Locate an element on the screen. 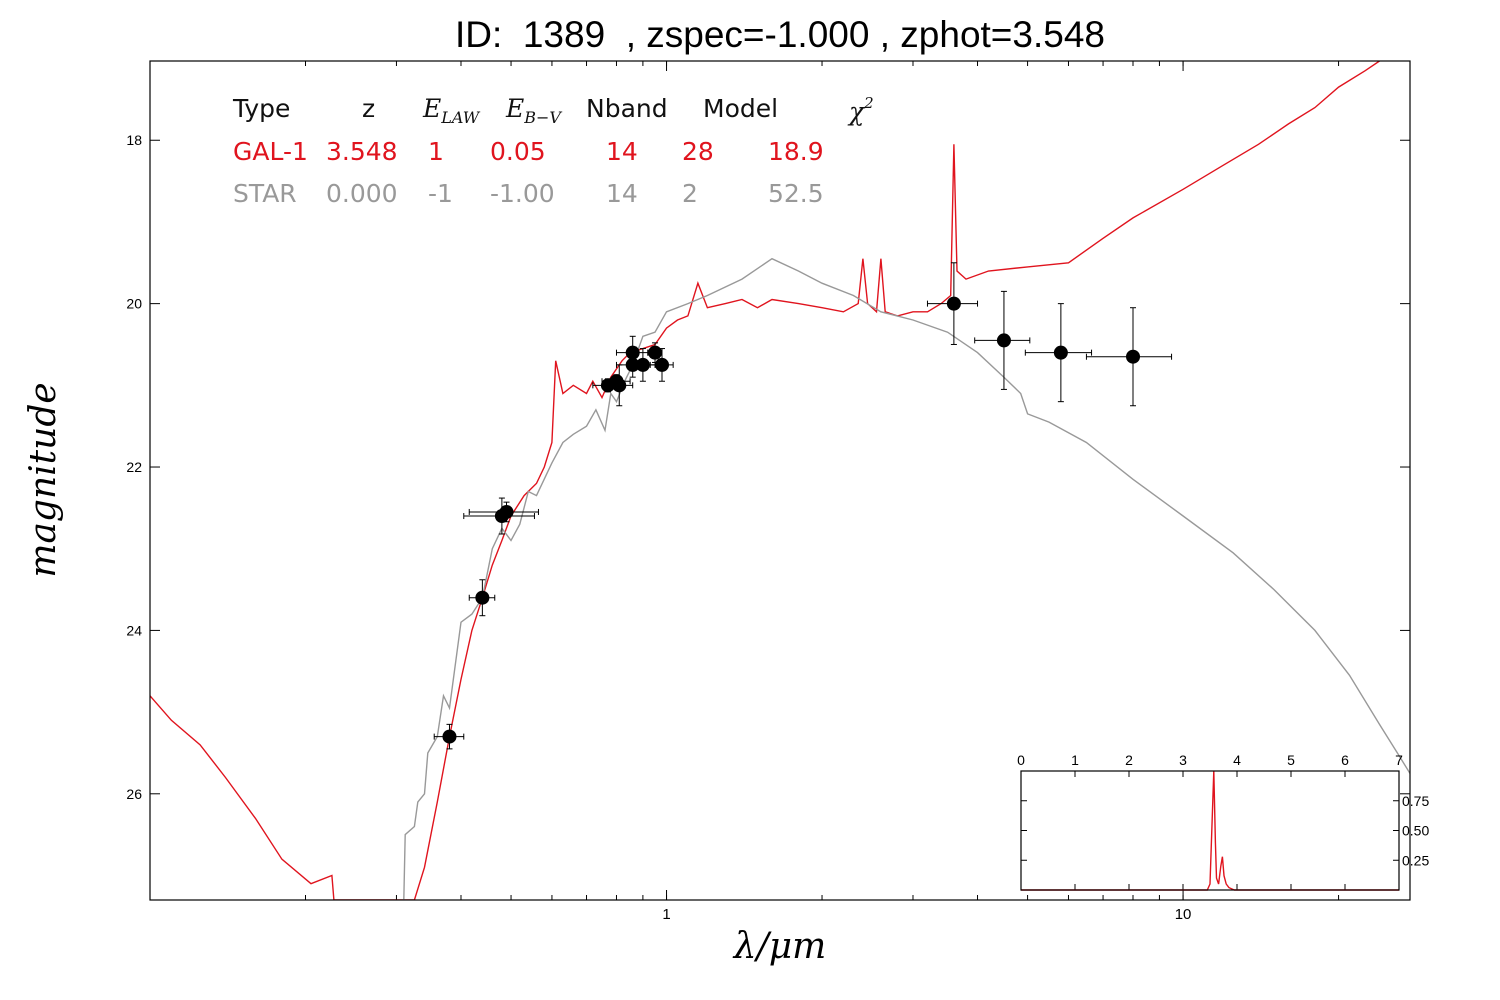 This screenshot has width=1500, height=1000. x-tick-label: 10 is located at coordinates (1183, 914).